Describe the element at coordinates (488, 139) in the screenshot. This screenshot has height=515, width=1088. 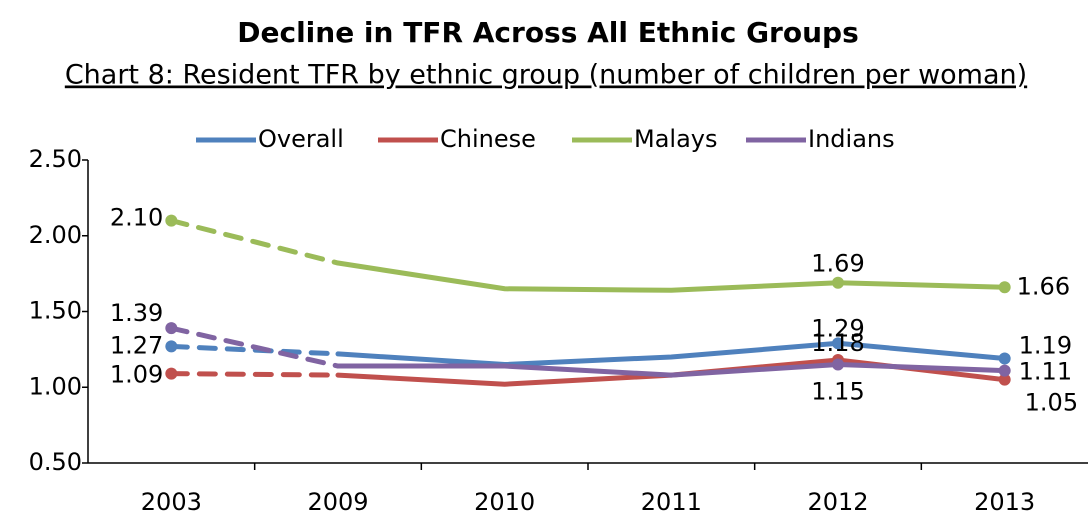
I see `legend-label: Chinese` at that location.